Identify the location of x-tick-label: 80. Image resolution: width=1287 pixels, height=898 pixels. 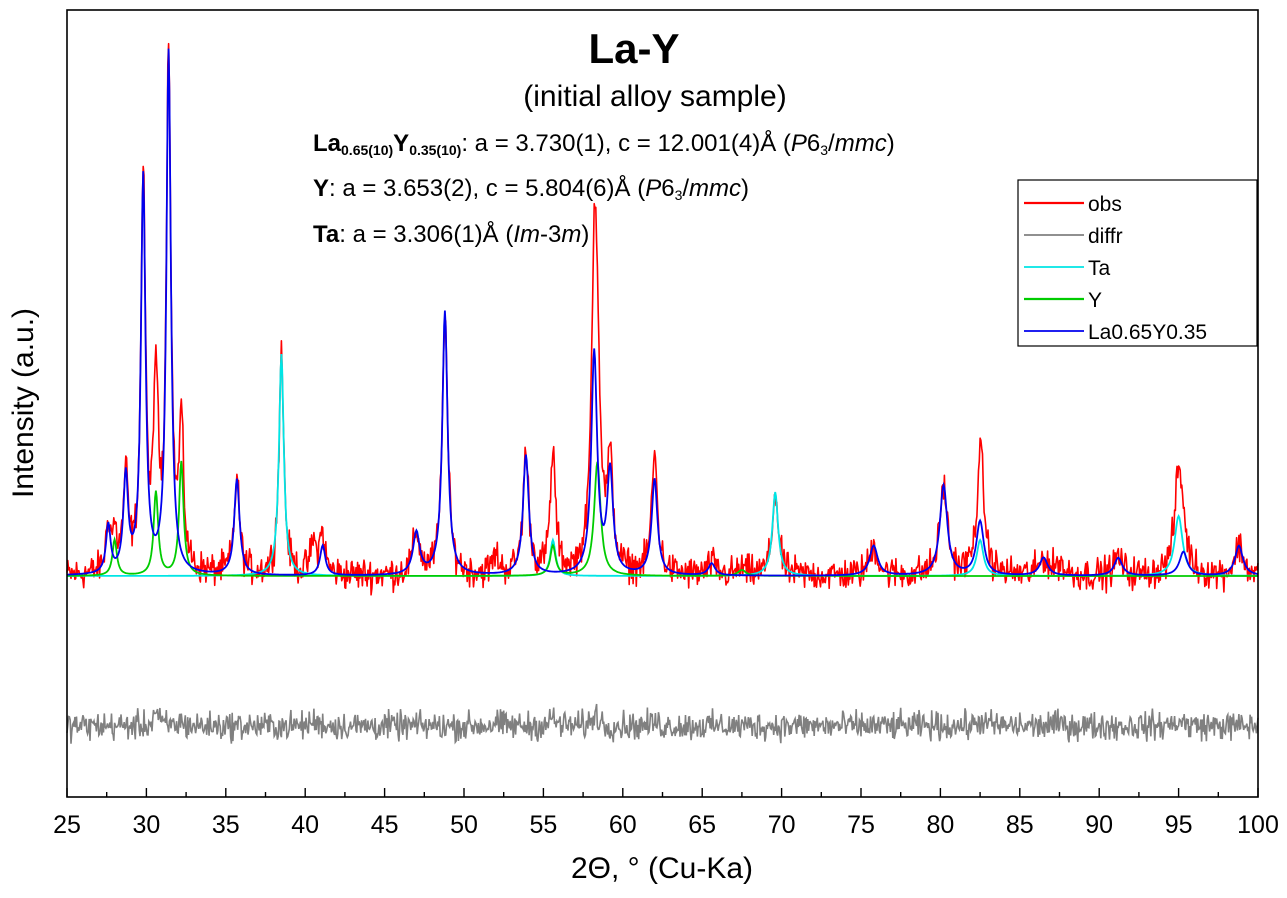
(940, 825).